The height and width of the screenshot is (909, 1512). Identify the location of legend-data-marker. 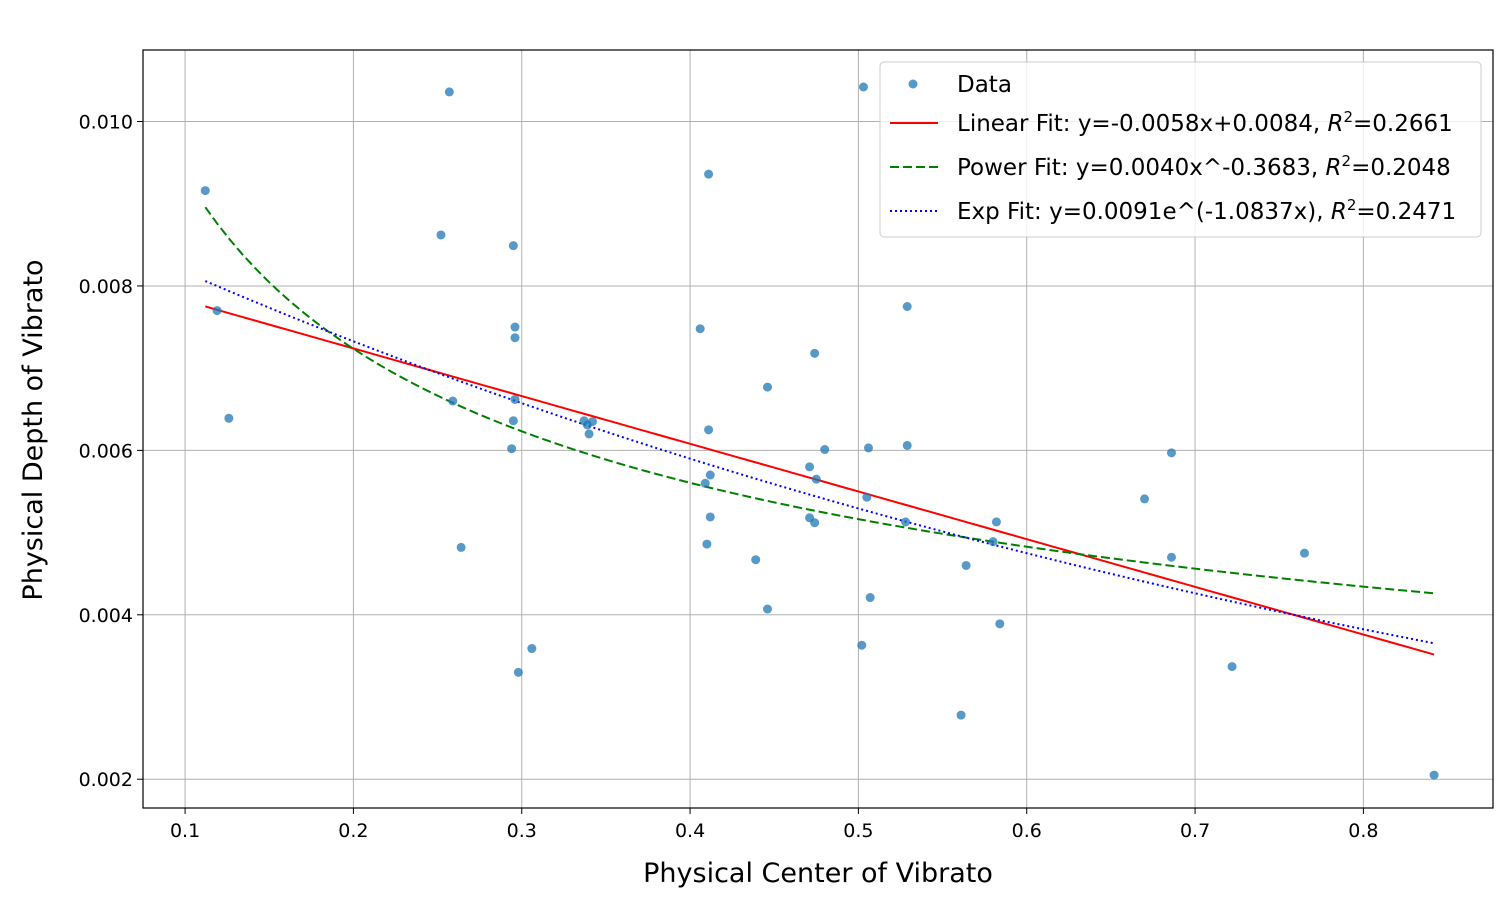
(913, 84).